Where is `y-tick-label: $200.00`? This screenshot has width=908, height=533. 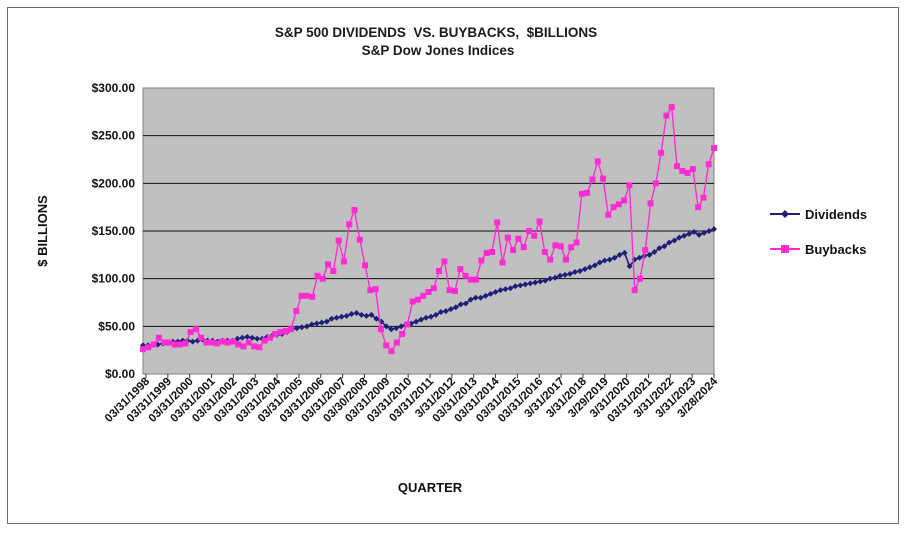 y-tick-label: $200.00 is located at coordinates (114, 183).